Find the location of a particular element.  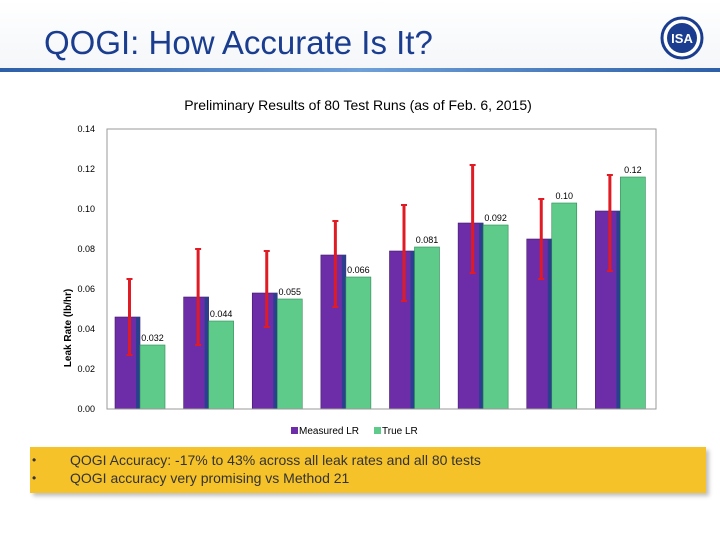

data-label-true: 0.032 is located at coordinates (152, 338).